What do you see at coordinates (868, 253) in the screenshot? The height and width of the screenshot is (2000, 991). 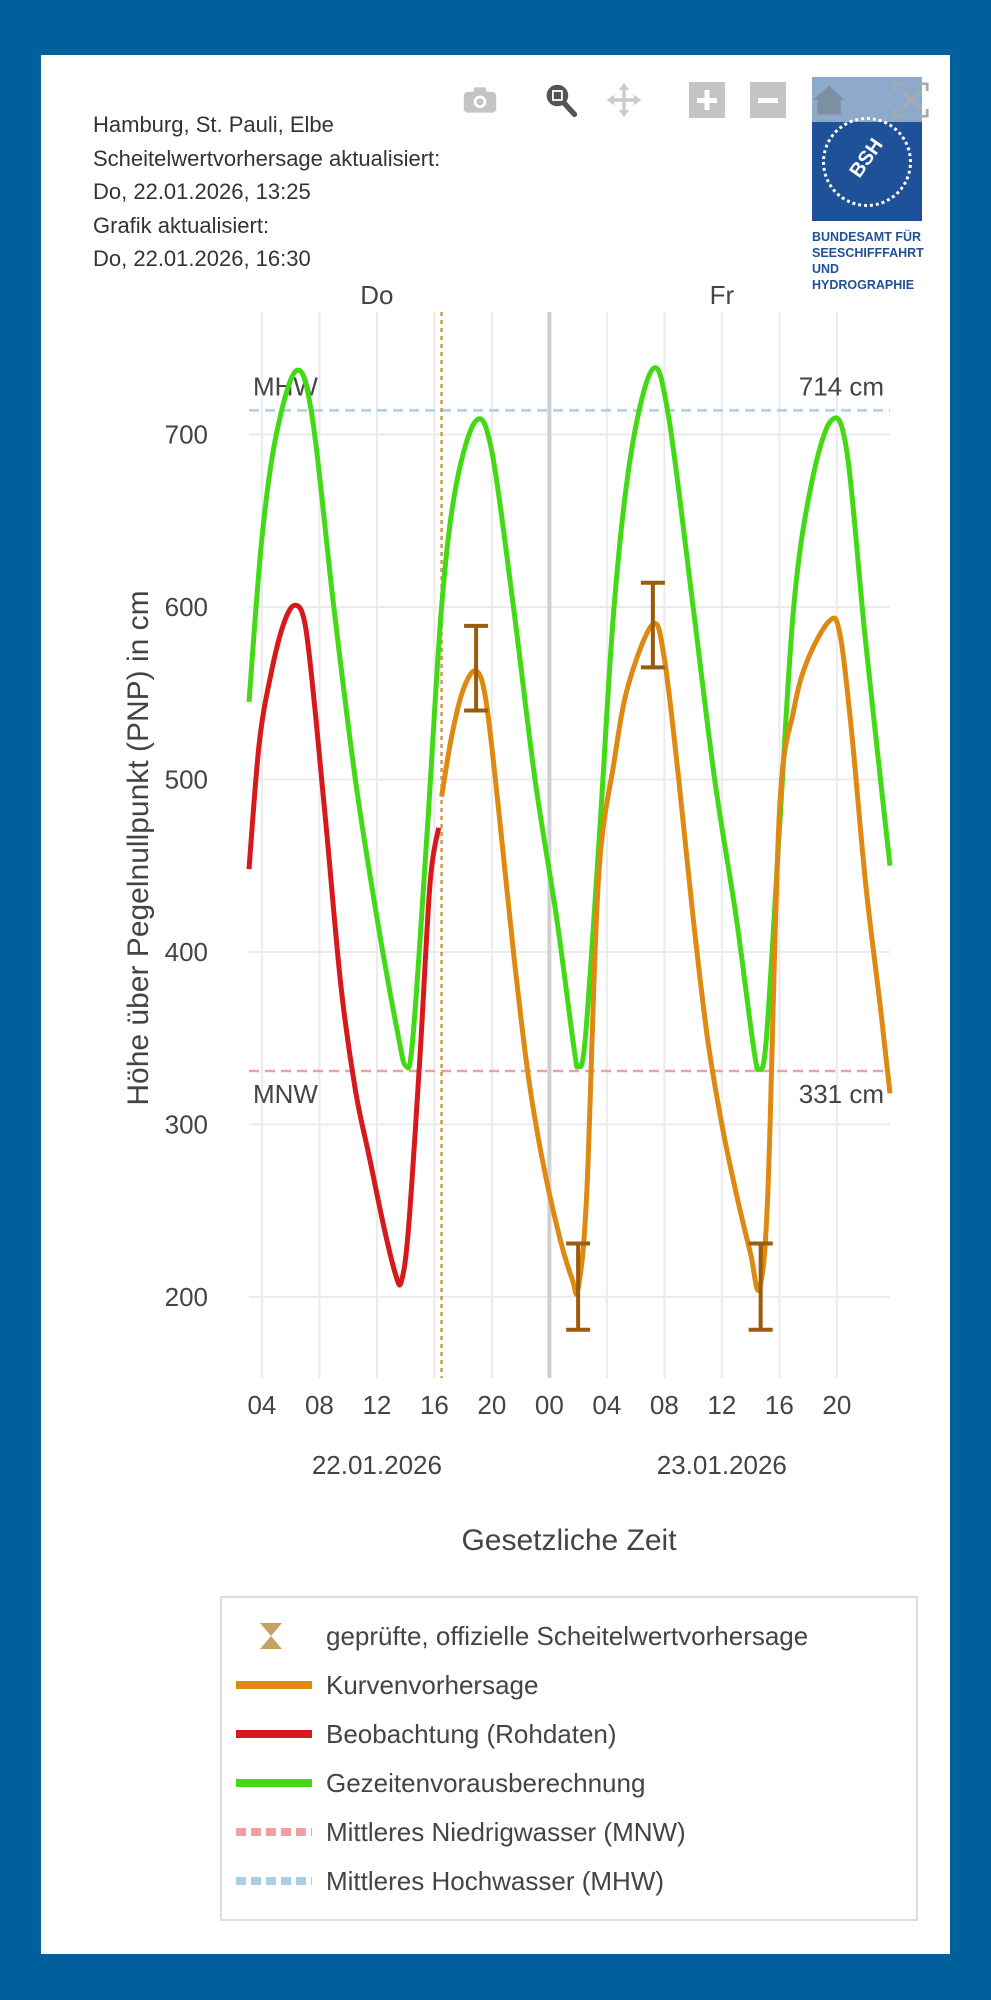 I see `logo-line: SEESCHIFFFAHRT` at bounding box center [868, 253].